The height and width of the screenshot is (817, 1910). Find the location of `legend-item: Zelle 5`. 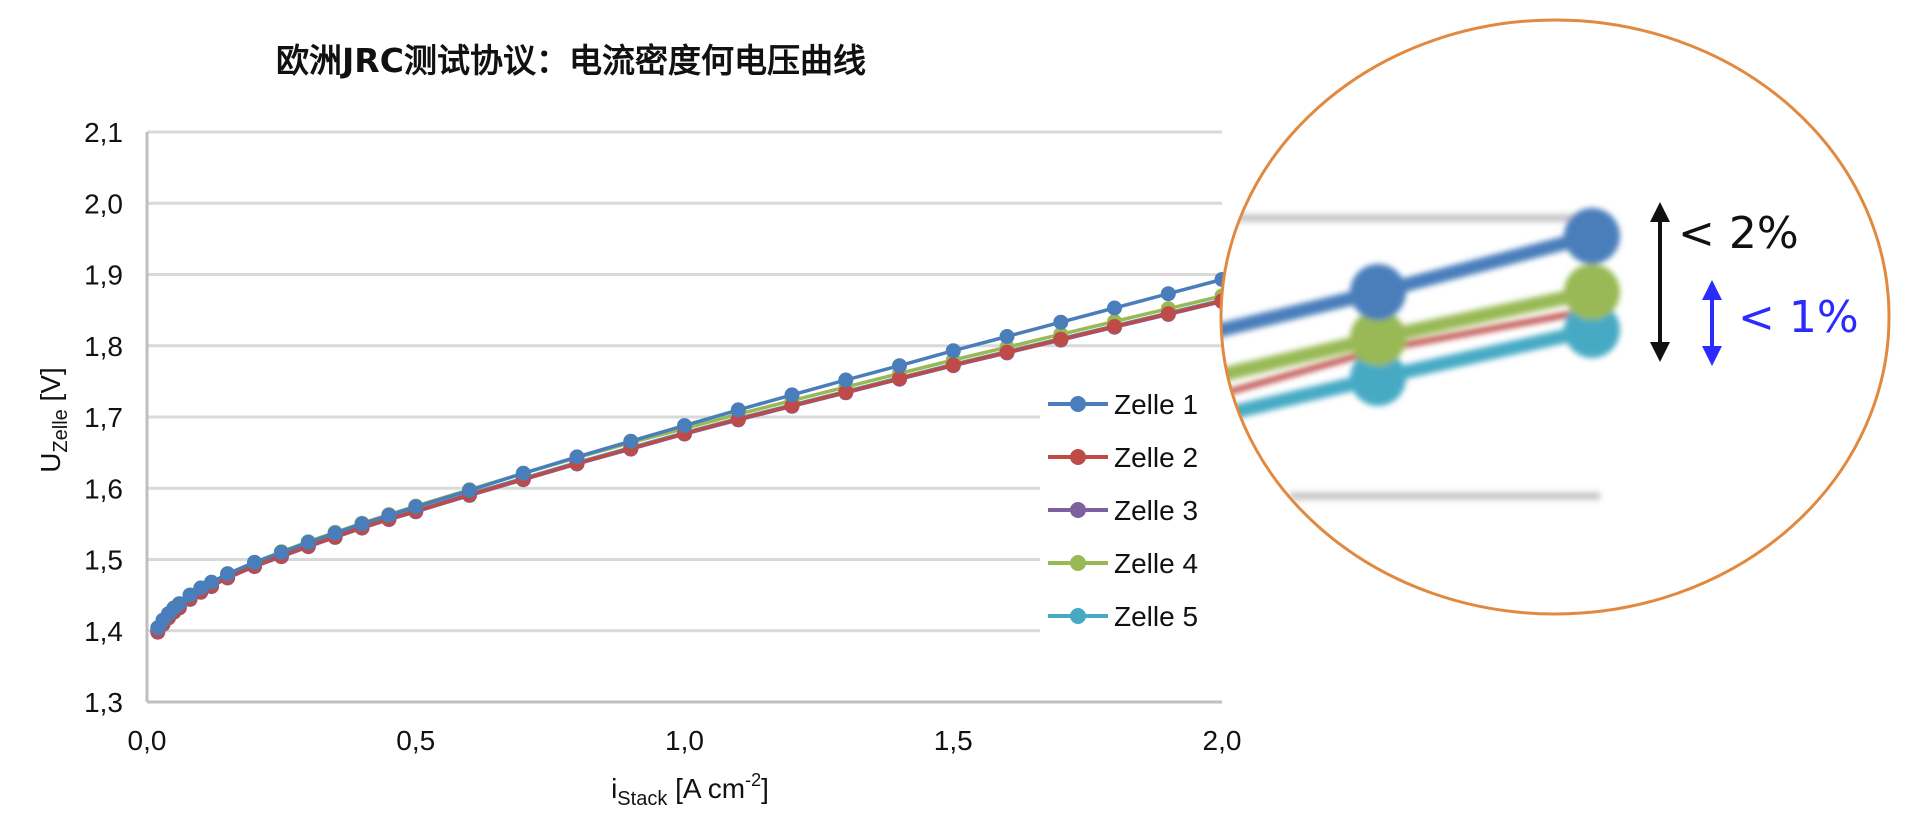

legend-item: Zelle 5 is located at coordinates (1123, 616).